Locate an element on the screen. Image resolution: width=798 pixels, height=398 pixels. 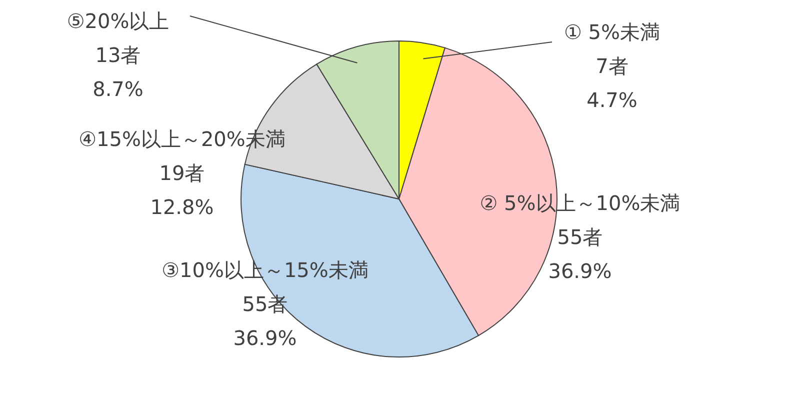
slice-label: ① 5%未満 is located at coordinates (612, 32).